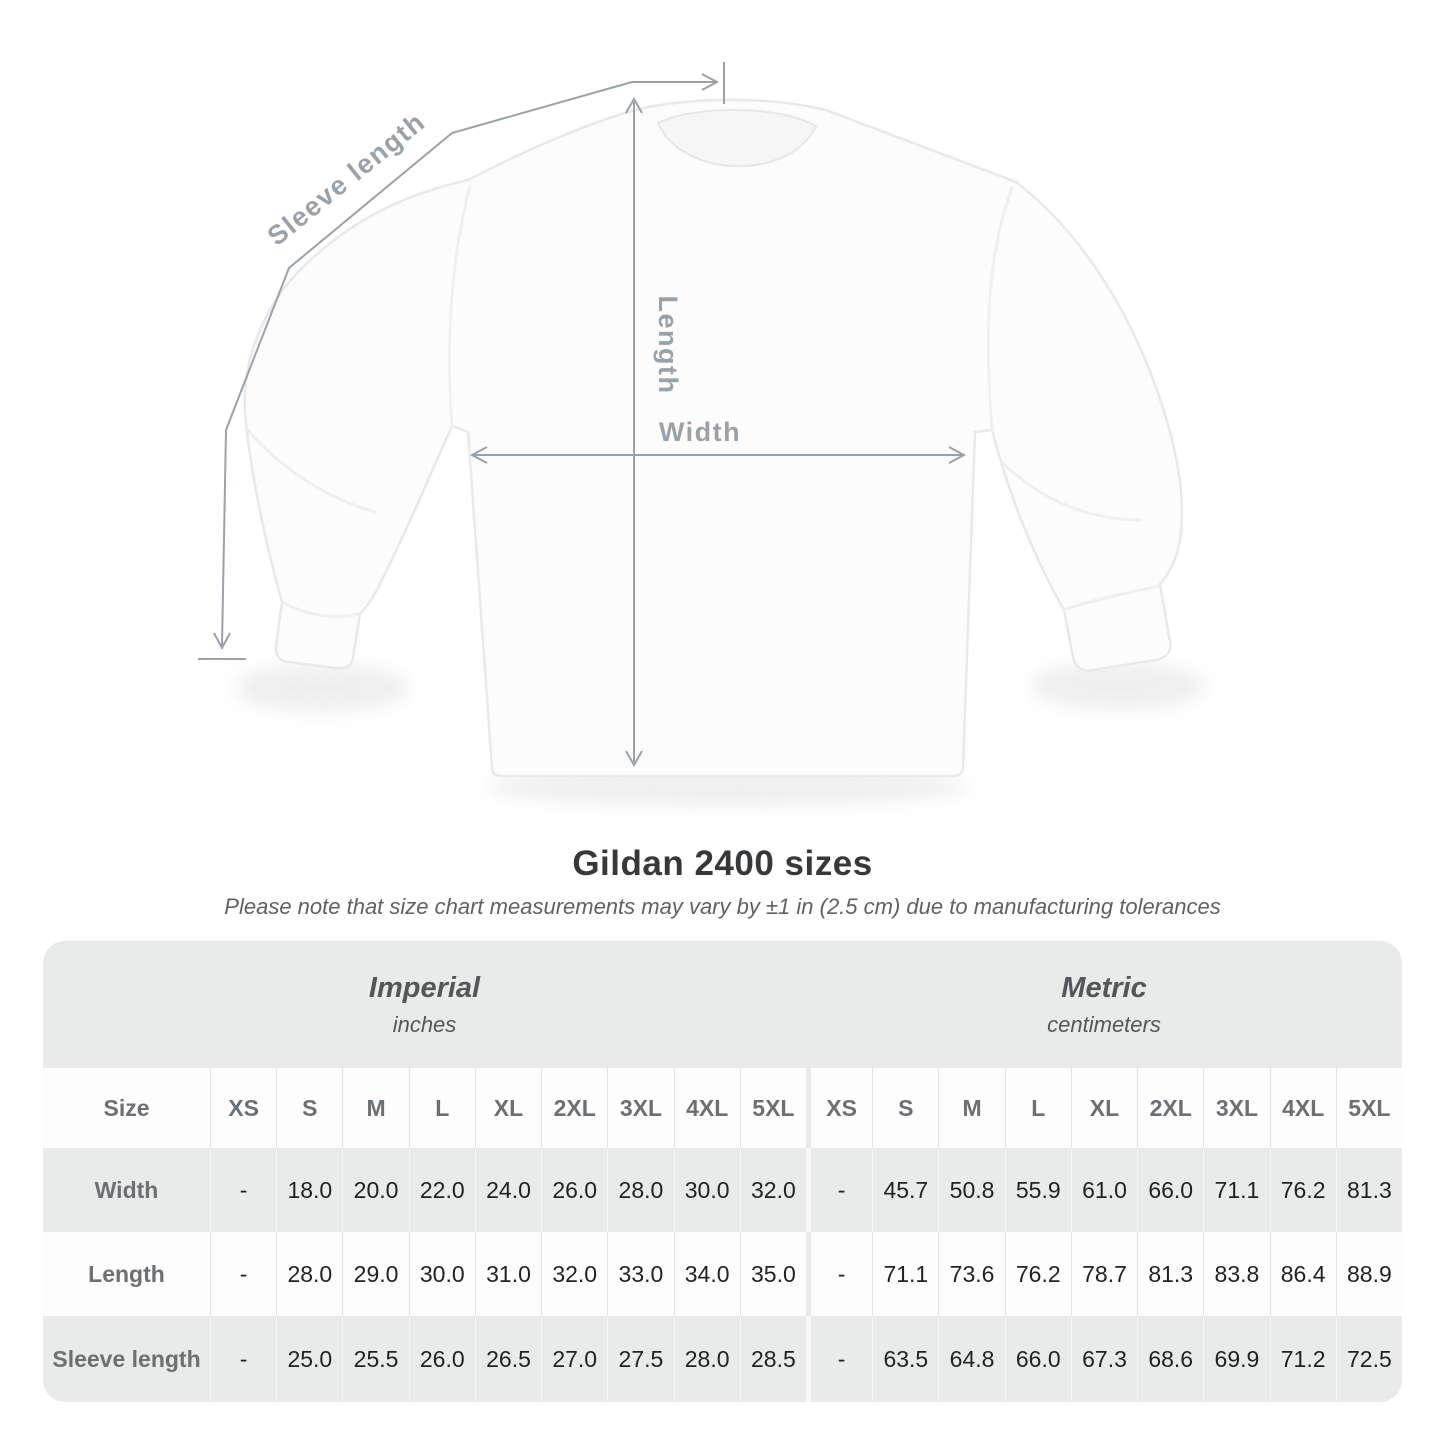 The height and width of the screenshot is (1445, 1445). I want to click on collar, so click(737, 138).